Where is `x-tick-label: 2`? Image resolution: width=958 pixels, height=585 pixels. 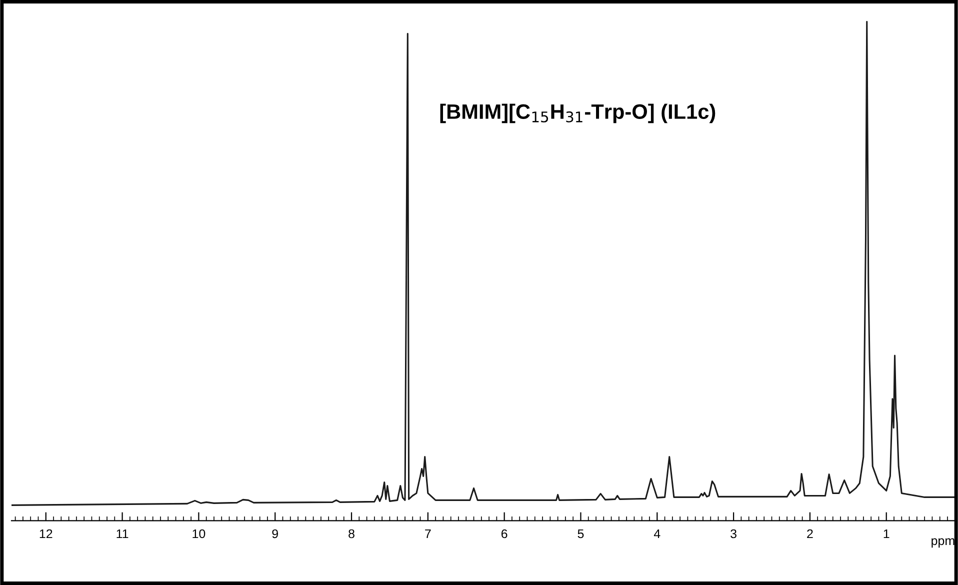
x-tick-label: 2 is located at coordinates (810, 533).